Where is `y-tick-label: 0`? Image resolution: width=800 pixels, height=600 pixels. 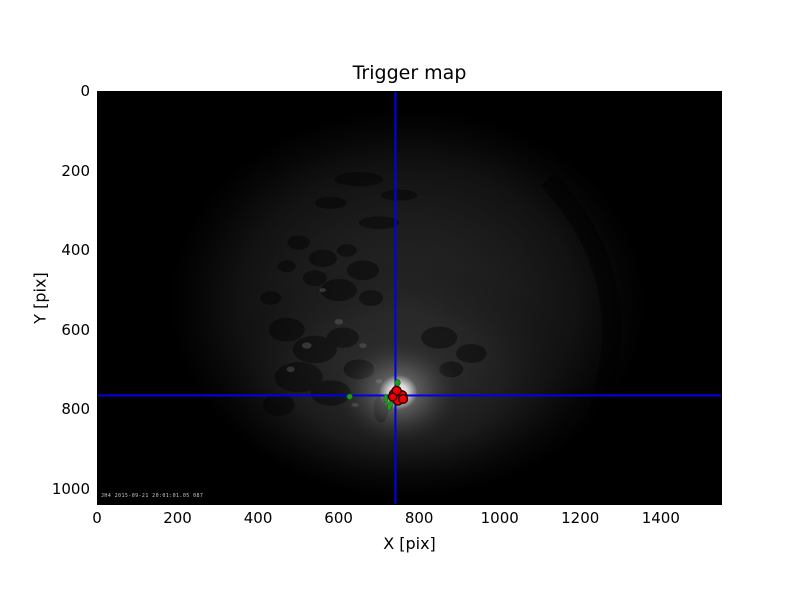 y-tick-label: 0 is located at coordinates (85, 91).